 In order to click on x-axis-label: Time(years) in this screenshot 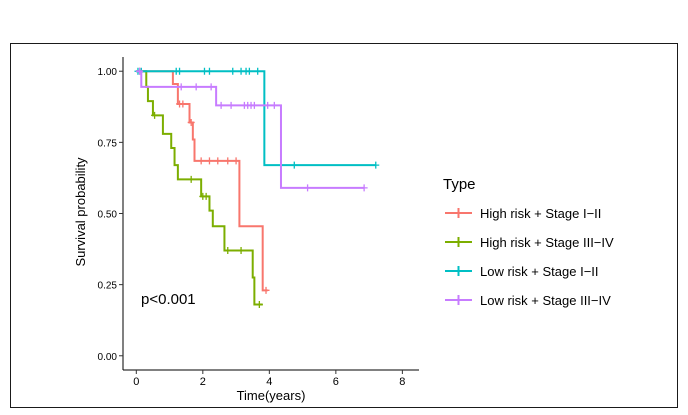, I will do `click(271, 395)`.